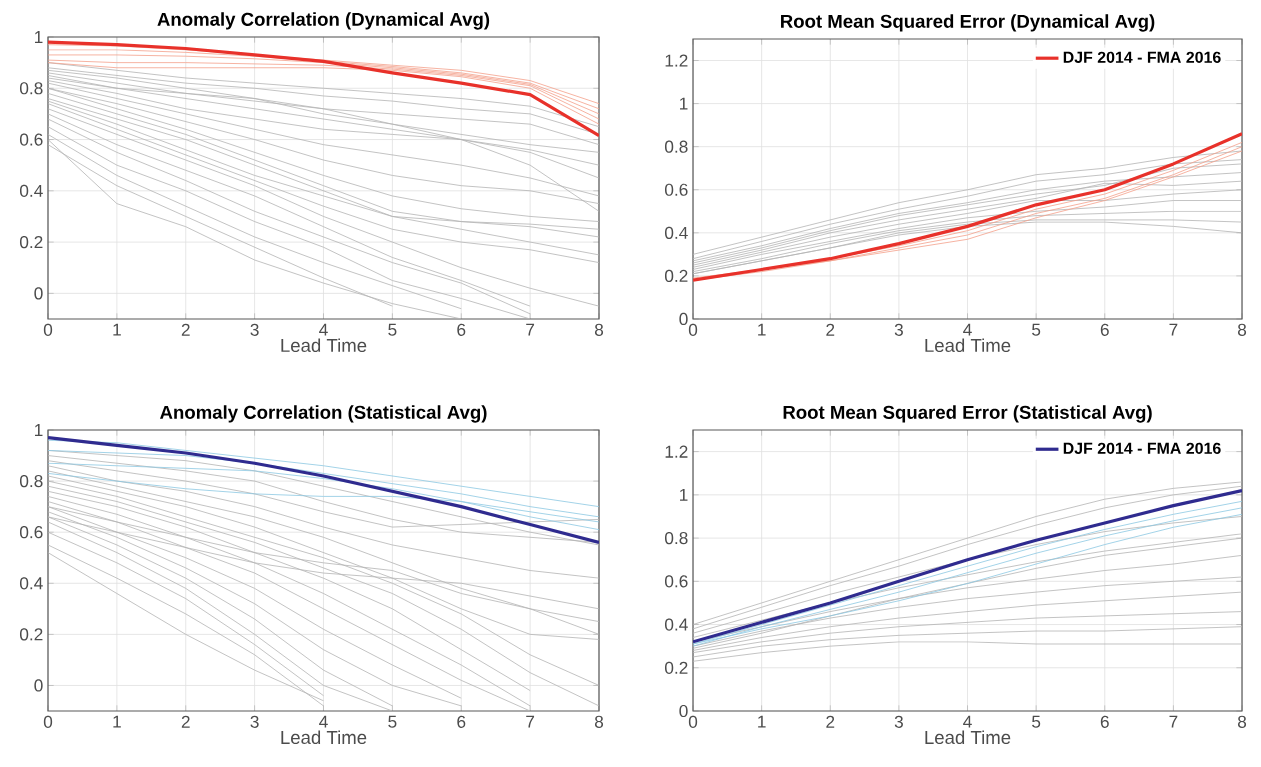 Image resolution: width=1261 pixels, height=767 pixels. Describe the element at coordinates (968, 23) in the screenshot. I see `chart-title: Root Mean Squared Error (Dynamical Avg)` at that location.